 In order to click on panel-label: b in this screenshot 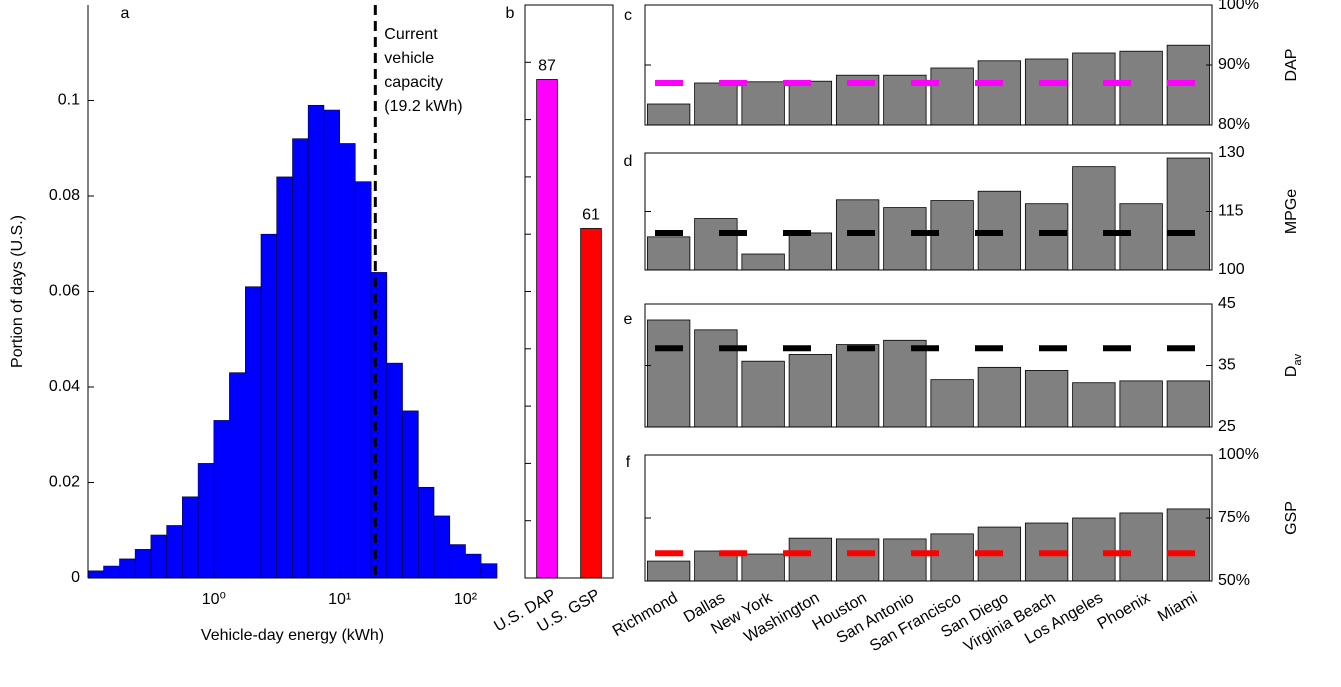, I will do `click(510, 13)`.